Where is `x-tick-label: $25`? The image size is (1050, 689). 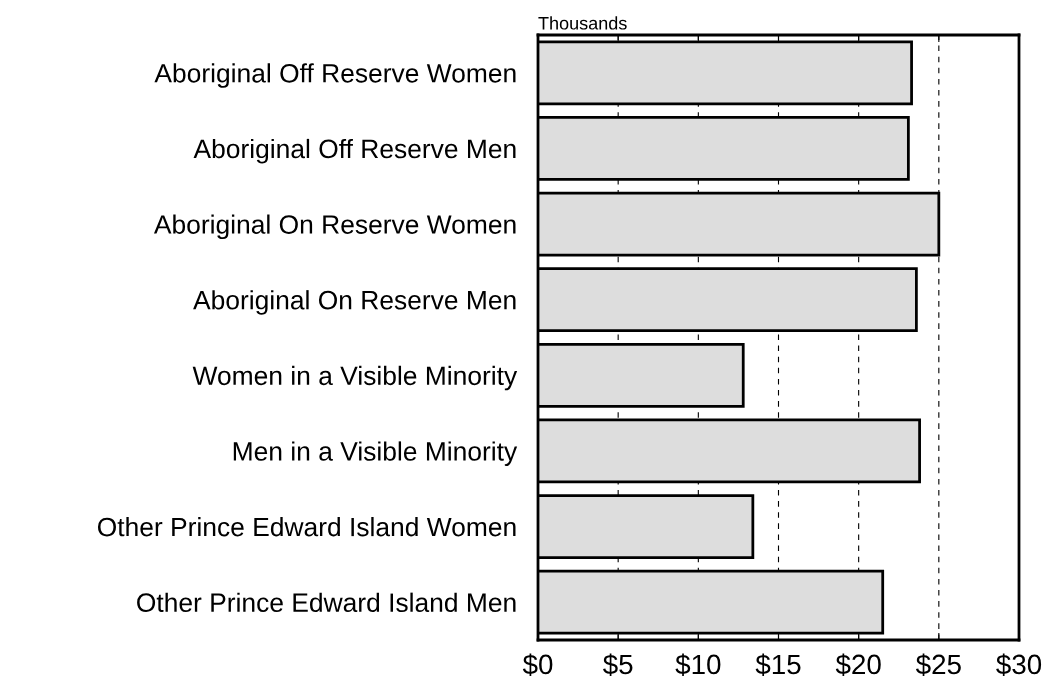
x-tick-label: $25 is located at coordinates (938, 664).